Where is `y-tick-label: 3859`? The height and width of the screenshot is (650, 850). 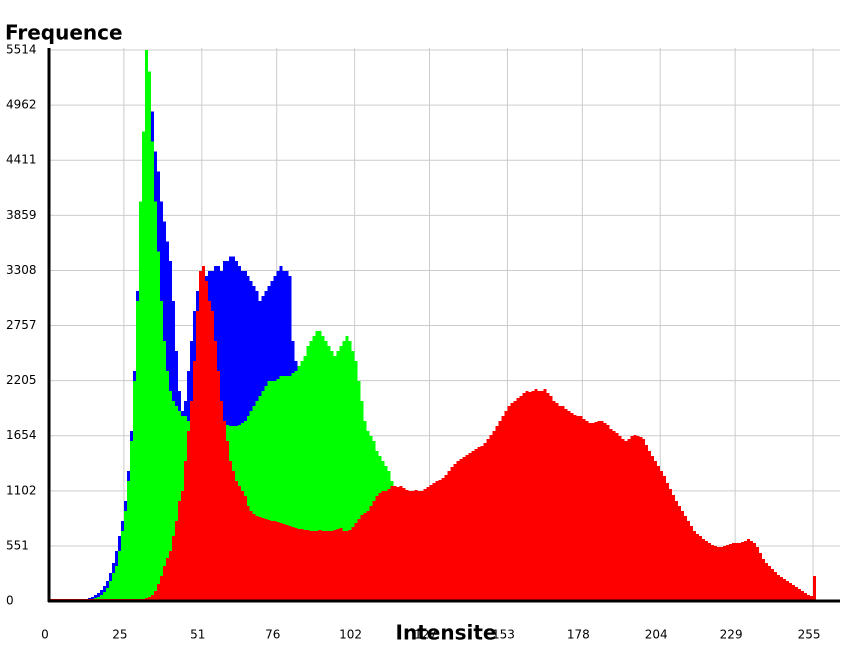
y-tick-label: 3859 is located at coordinates (21, 215).